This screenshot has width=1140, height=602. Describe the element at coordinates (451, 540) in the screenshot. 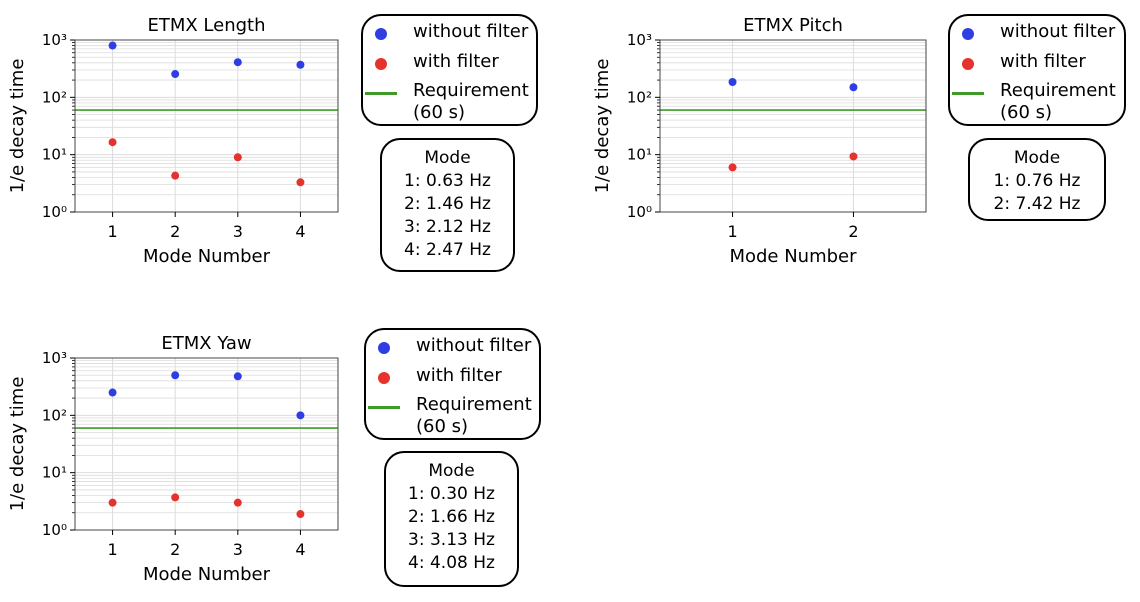

I see `mode-frequency-line: 3: 3.13 Hz` at that location.